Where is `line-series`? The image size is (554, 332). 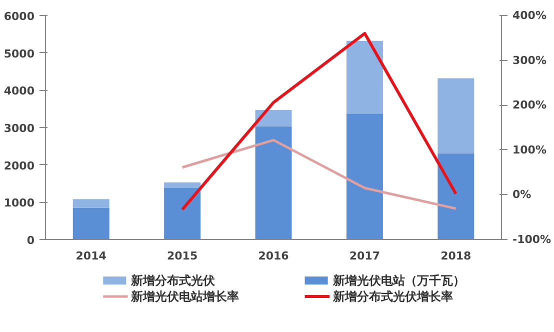
line-series is located at coordinates (319, 174).